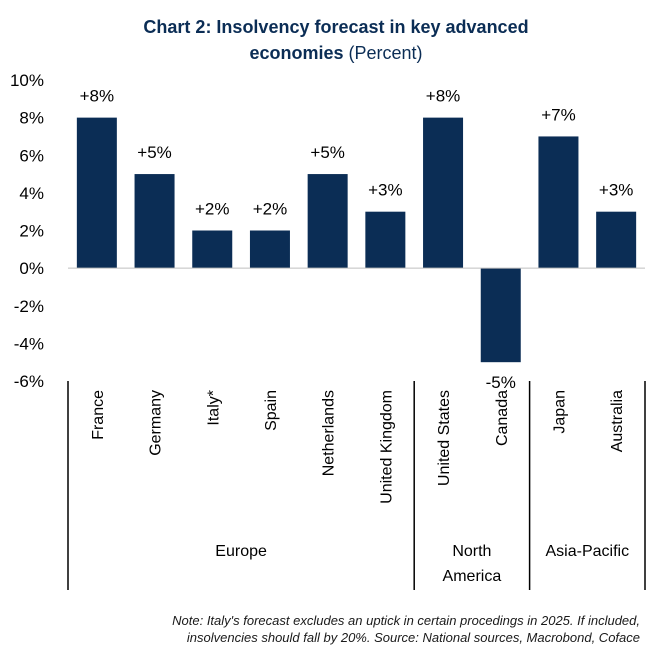  What do you see at coordinates (29, 306) in the screenshot?
I see `y-tick-label: -2%` at bounding box center [29, 306].